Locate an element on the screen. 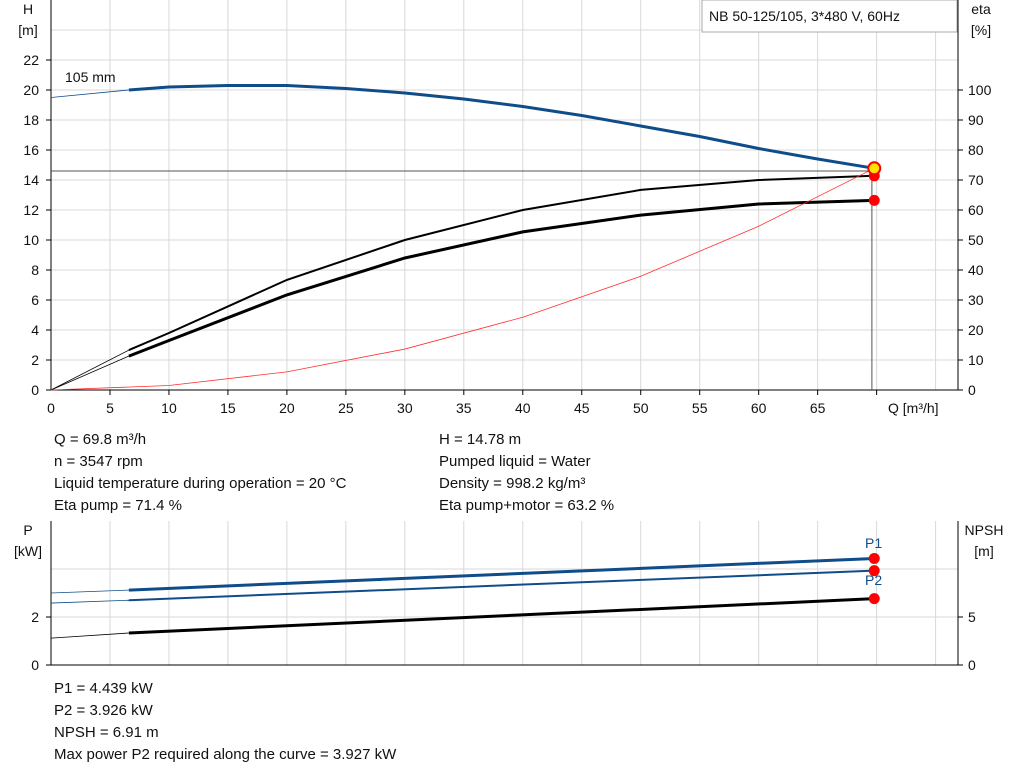  y-axis-label-left: H is located at coordinates (28, 9).